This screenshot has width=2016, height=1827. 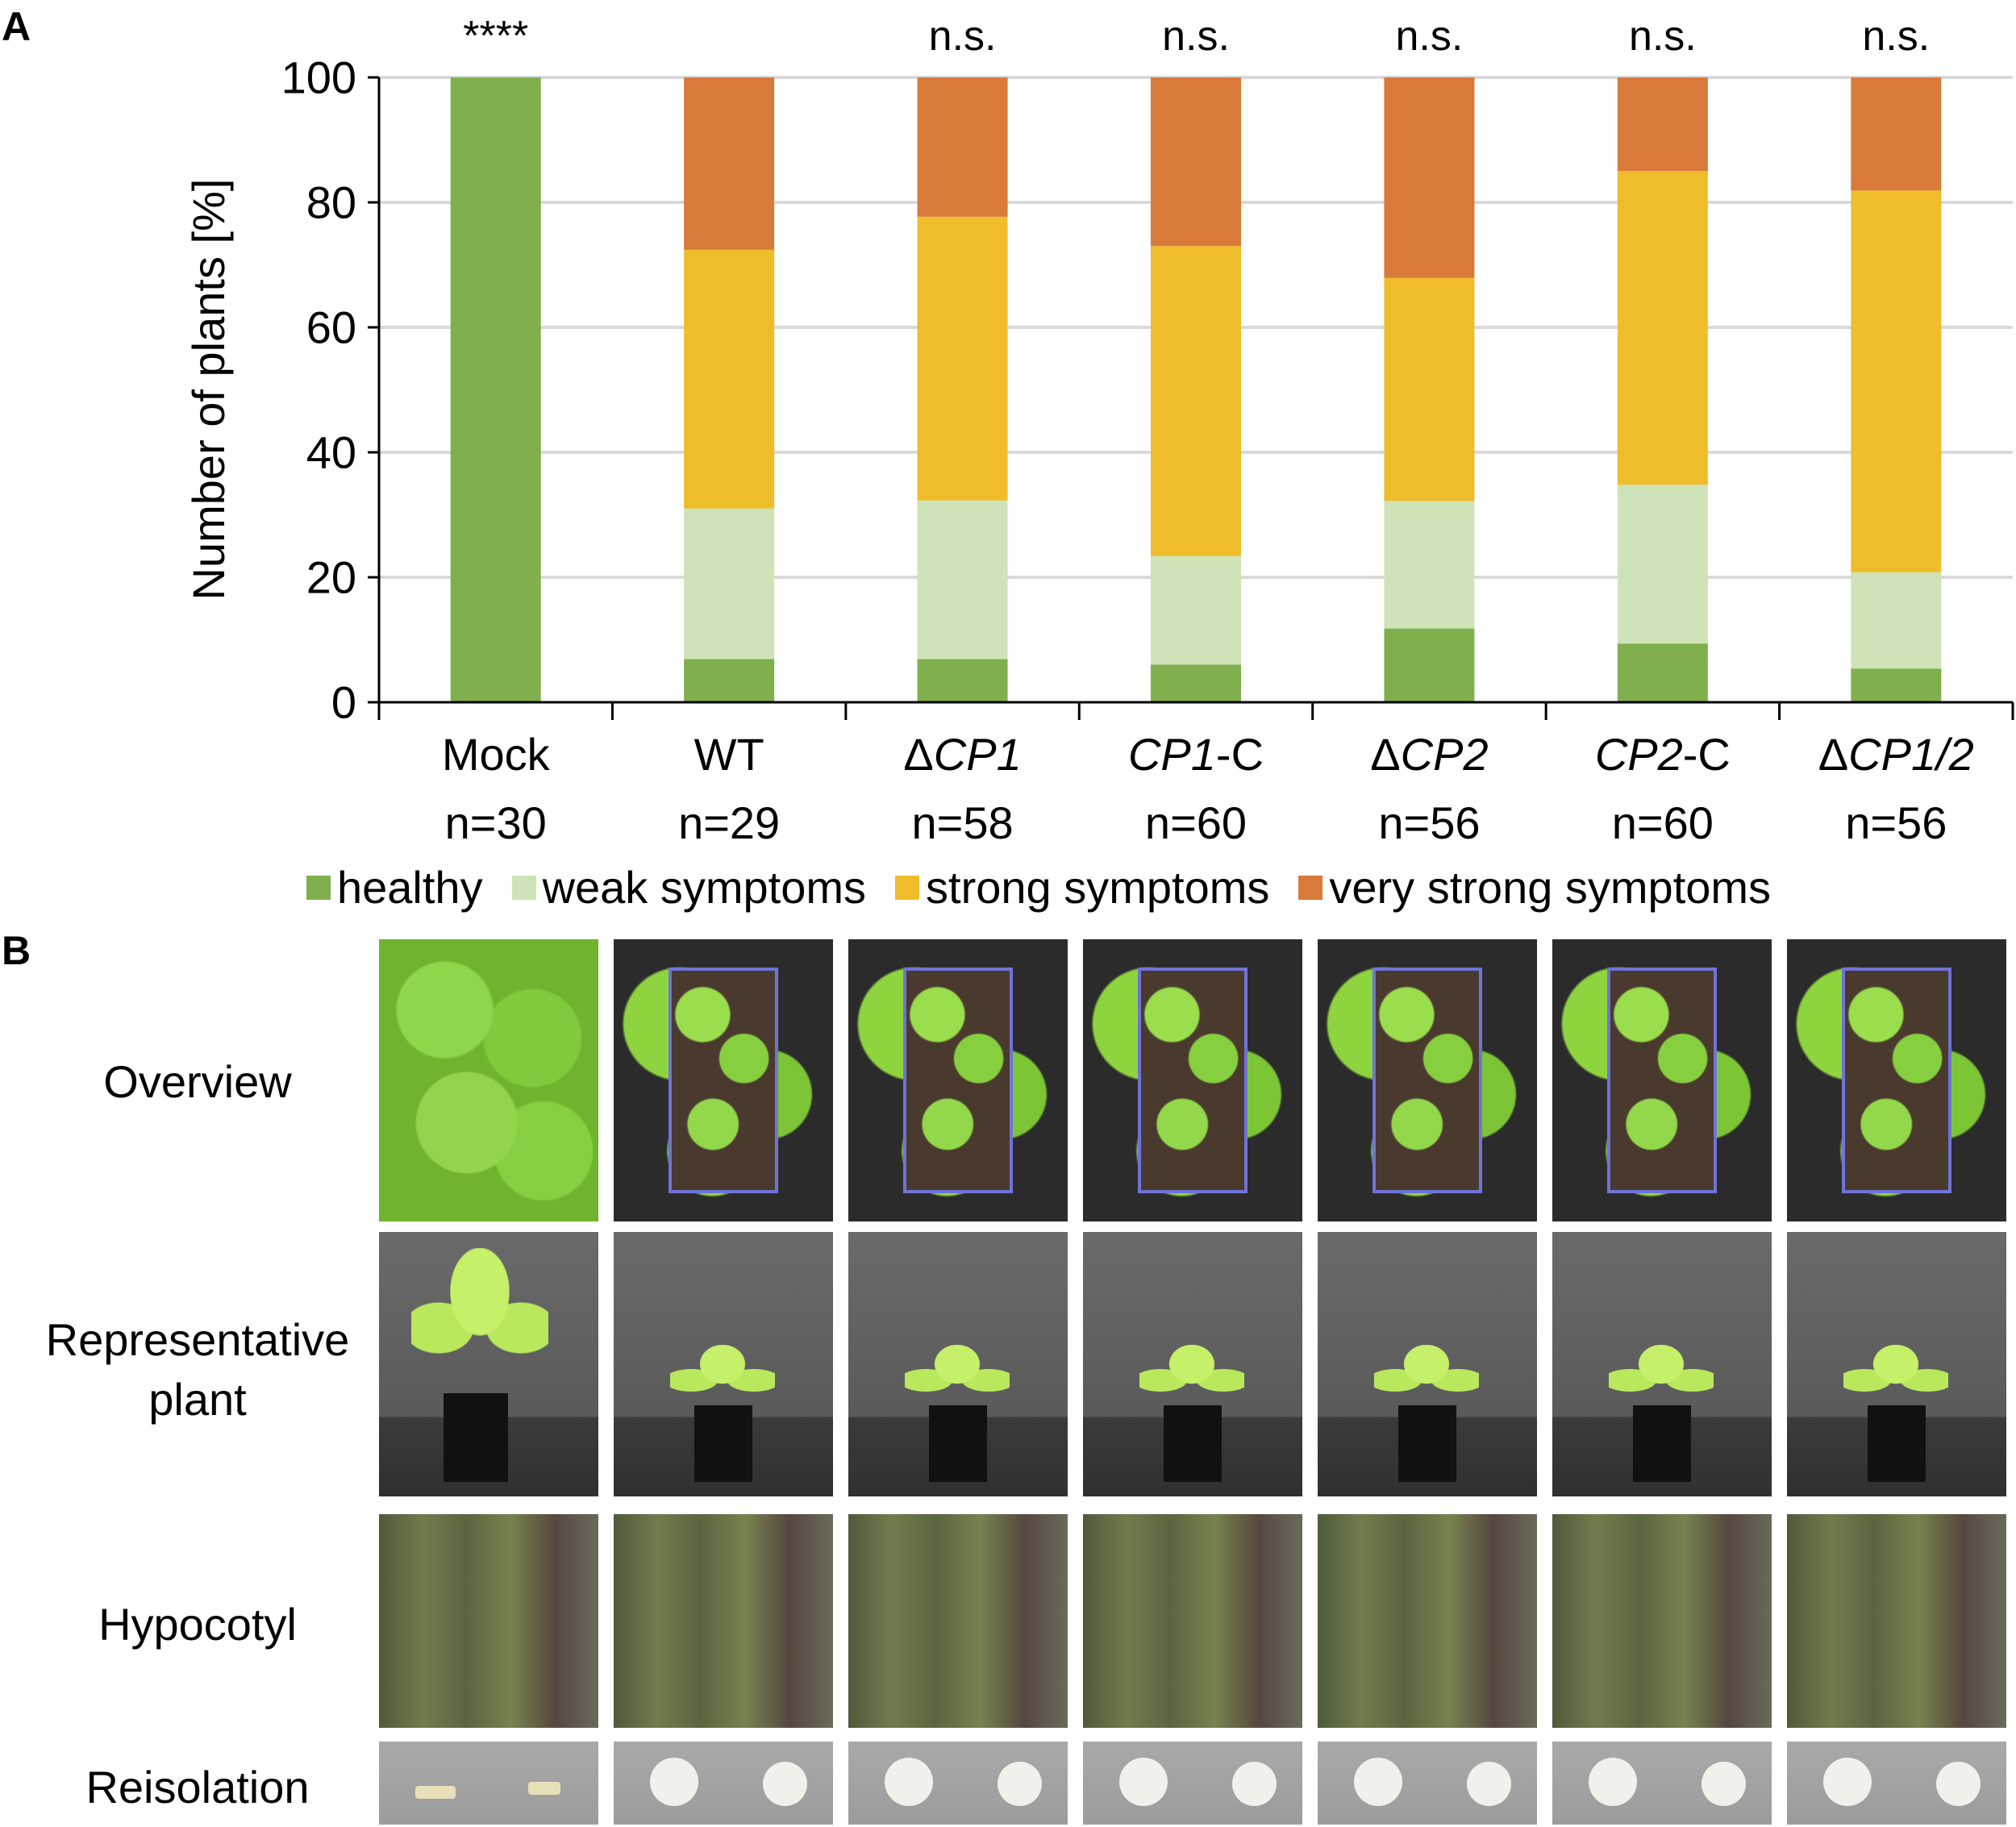 I want to click on x-sample-size-label: n=30, so click(x=496, y=822).